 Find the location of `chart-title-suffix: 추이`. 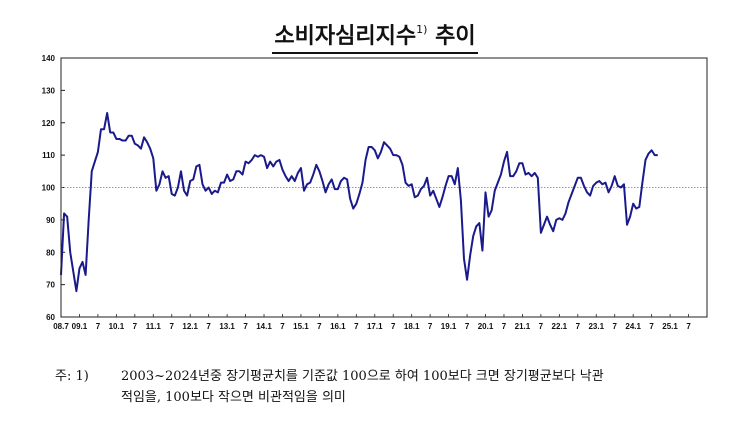

chart-title-suffix: 추이 is located at coordinates (455, 36).